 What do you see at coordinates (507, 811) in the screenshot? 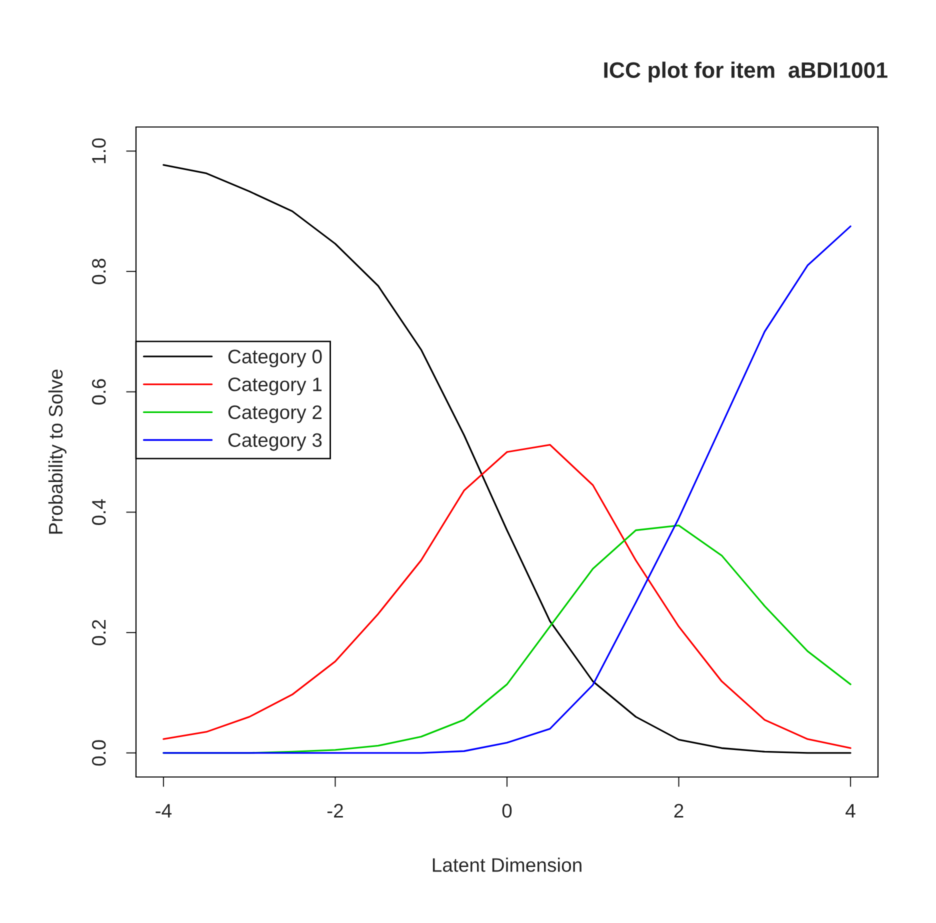
I see `x-tick-label: 0` at bounding box center [507, 811].